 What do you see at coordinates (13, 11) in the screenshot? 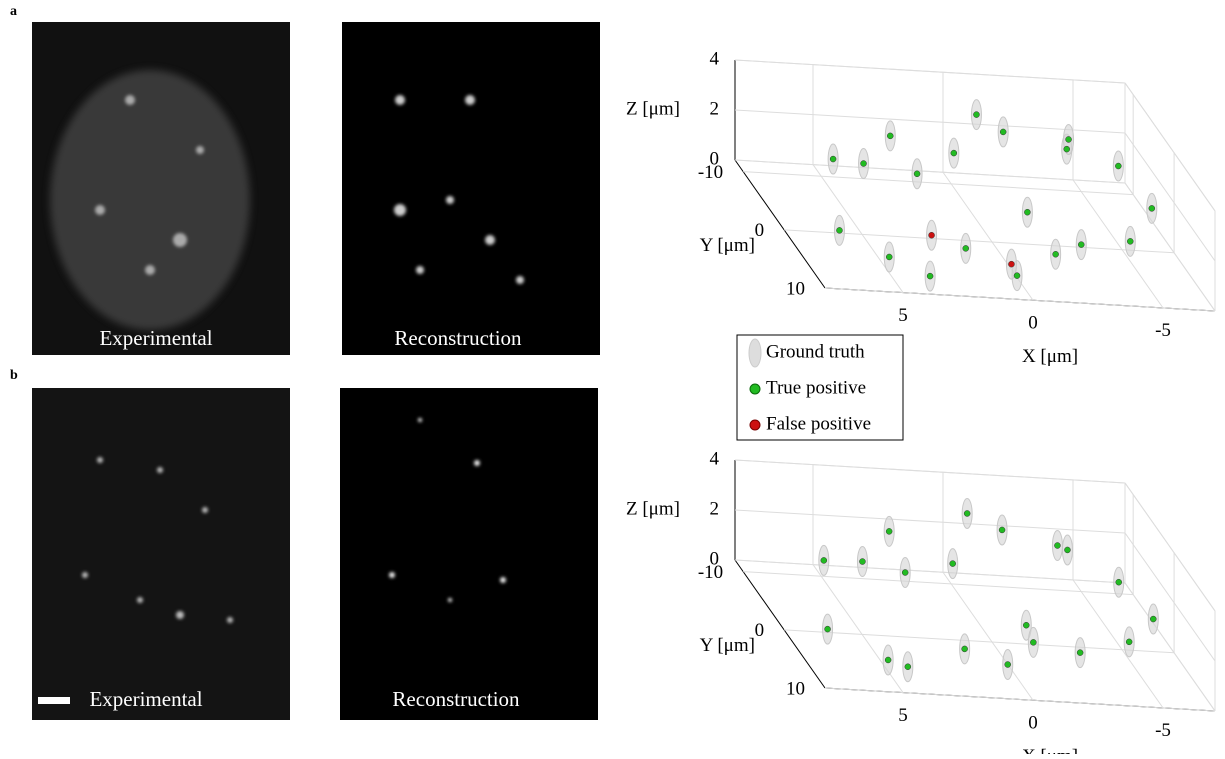
I see `panel-label: a` at bounding box center [13, 11].